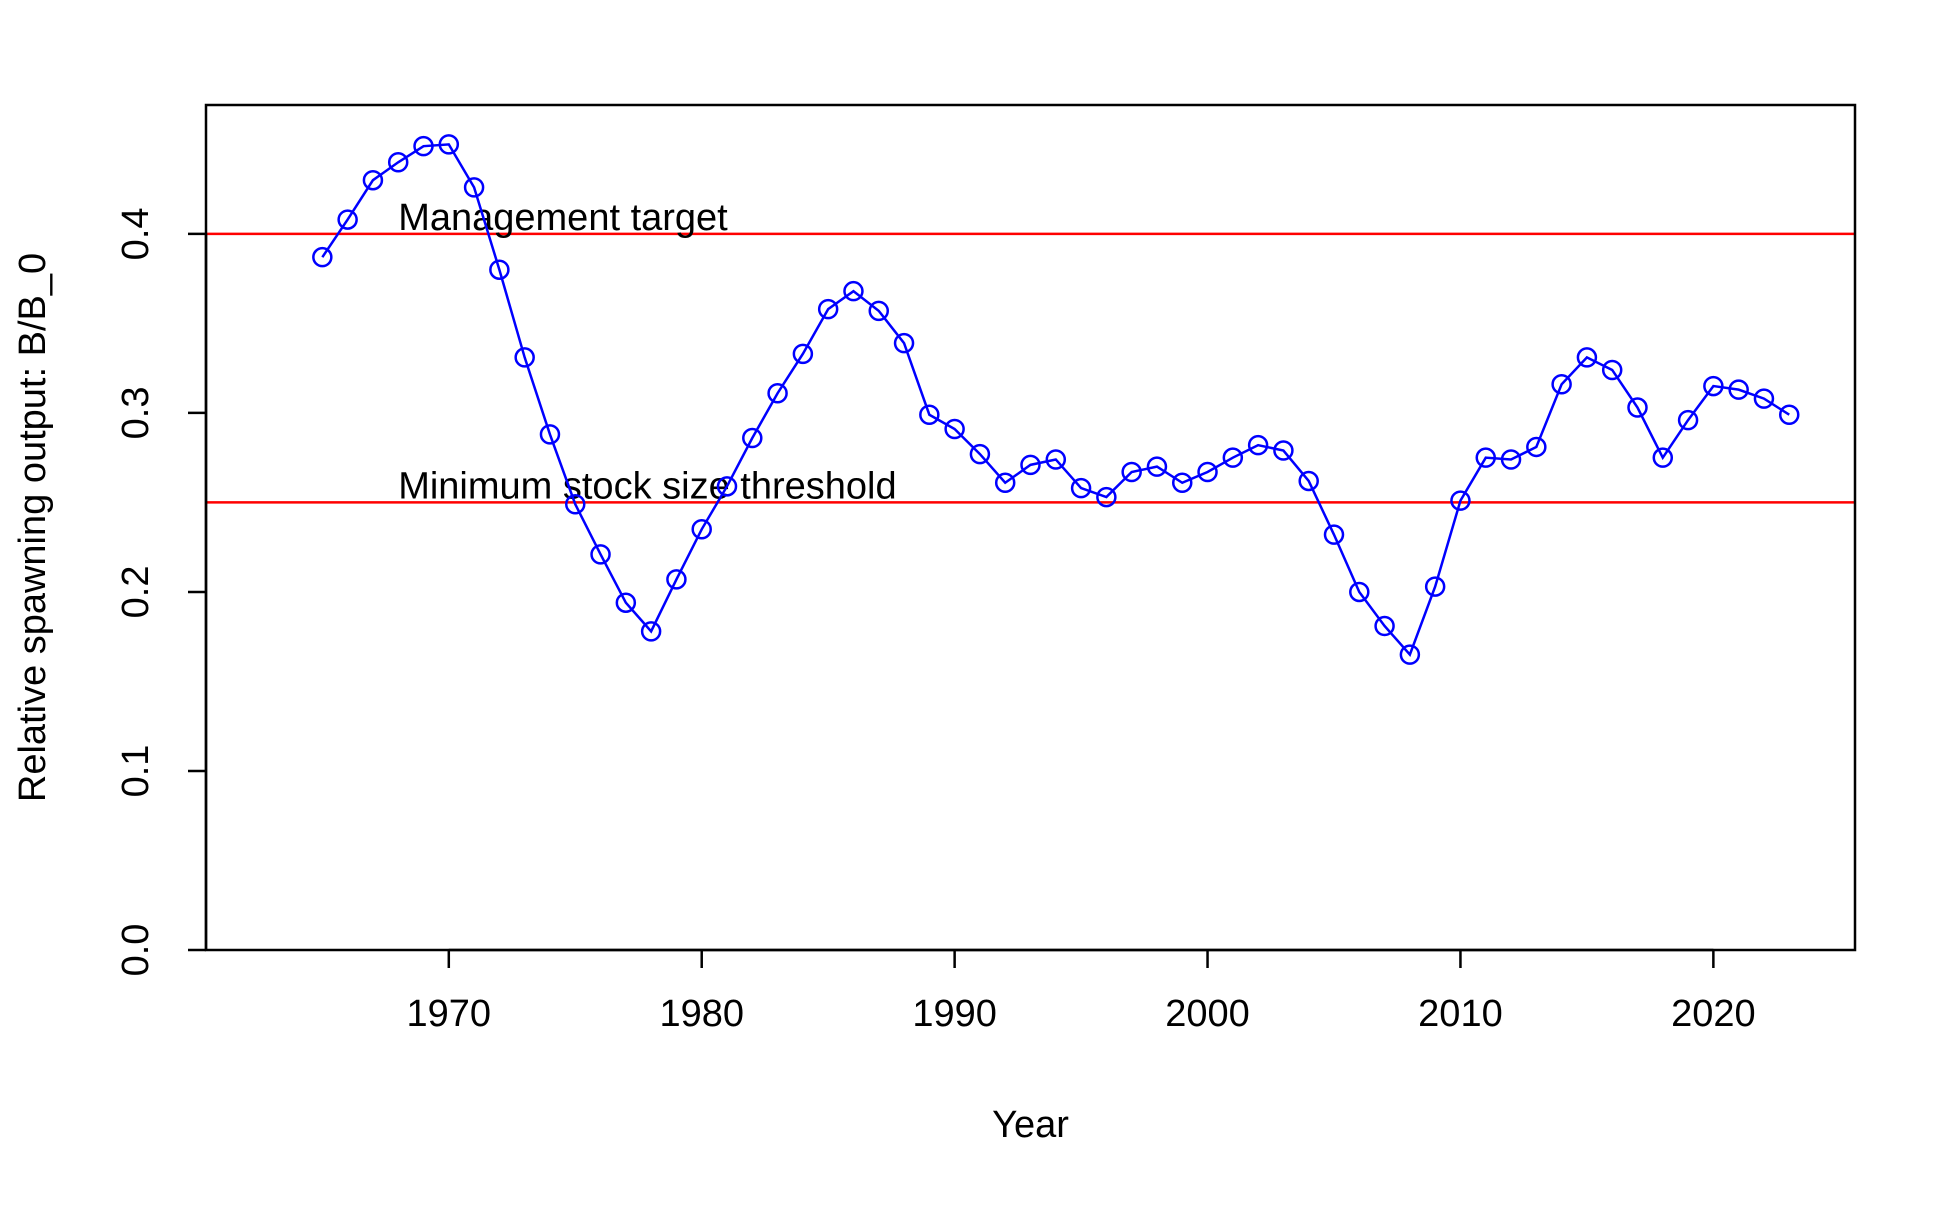 Image resolution: width=1950 pixels, height=1205 pixels. Describe the element at coordinates (701, 1014) in the screenshot. I see `x-tick-label: 1980` at that location.